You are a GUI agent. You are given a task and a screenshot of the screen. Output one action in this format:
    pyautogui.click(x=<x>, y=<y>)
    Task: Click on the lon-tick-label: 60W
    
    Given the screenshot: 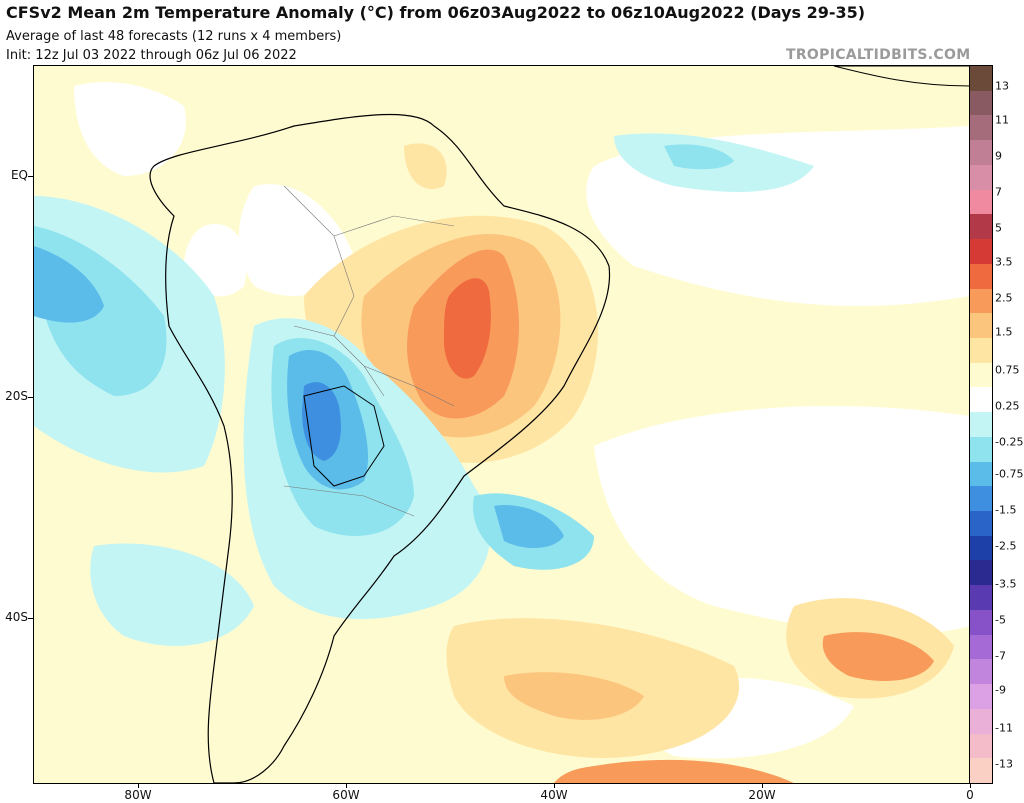 What is the action you would take?
    pyautogui.click(x=346, y=795)
    